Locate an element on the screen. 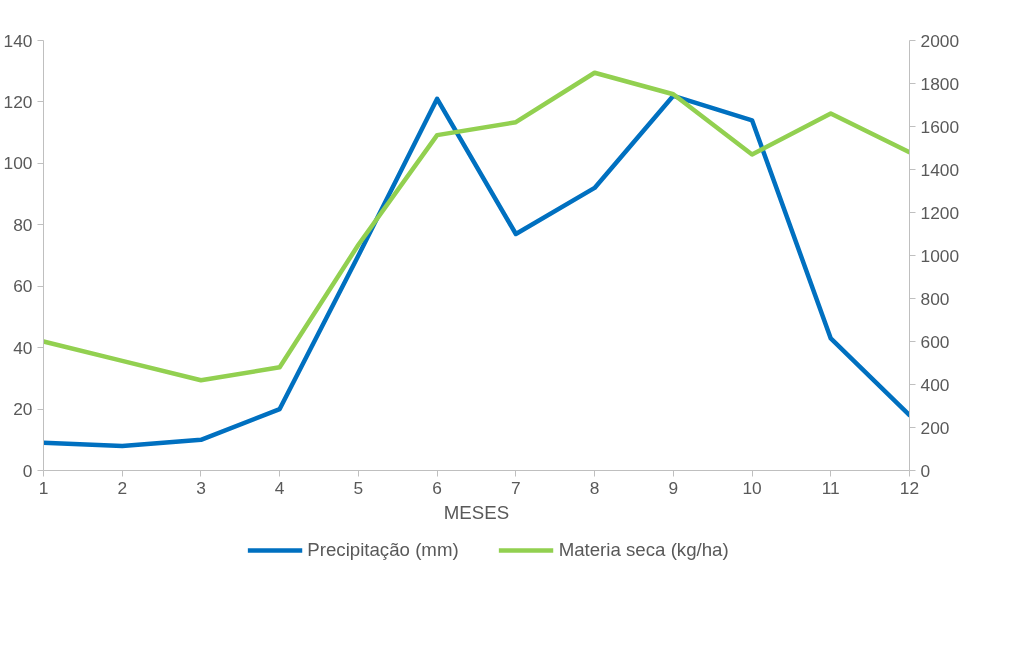  y-tick-label: 140 is located at coordinates (18, 40).